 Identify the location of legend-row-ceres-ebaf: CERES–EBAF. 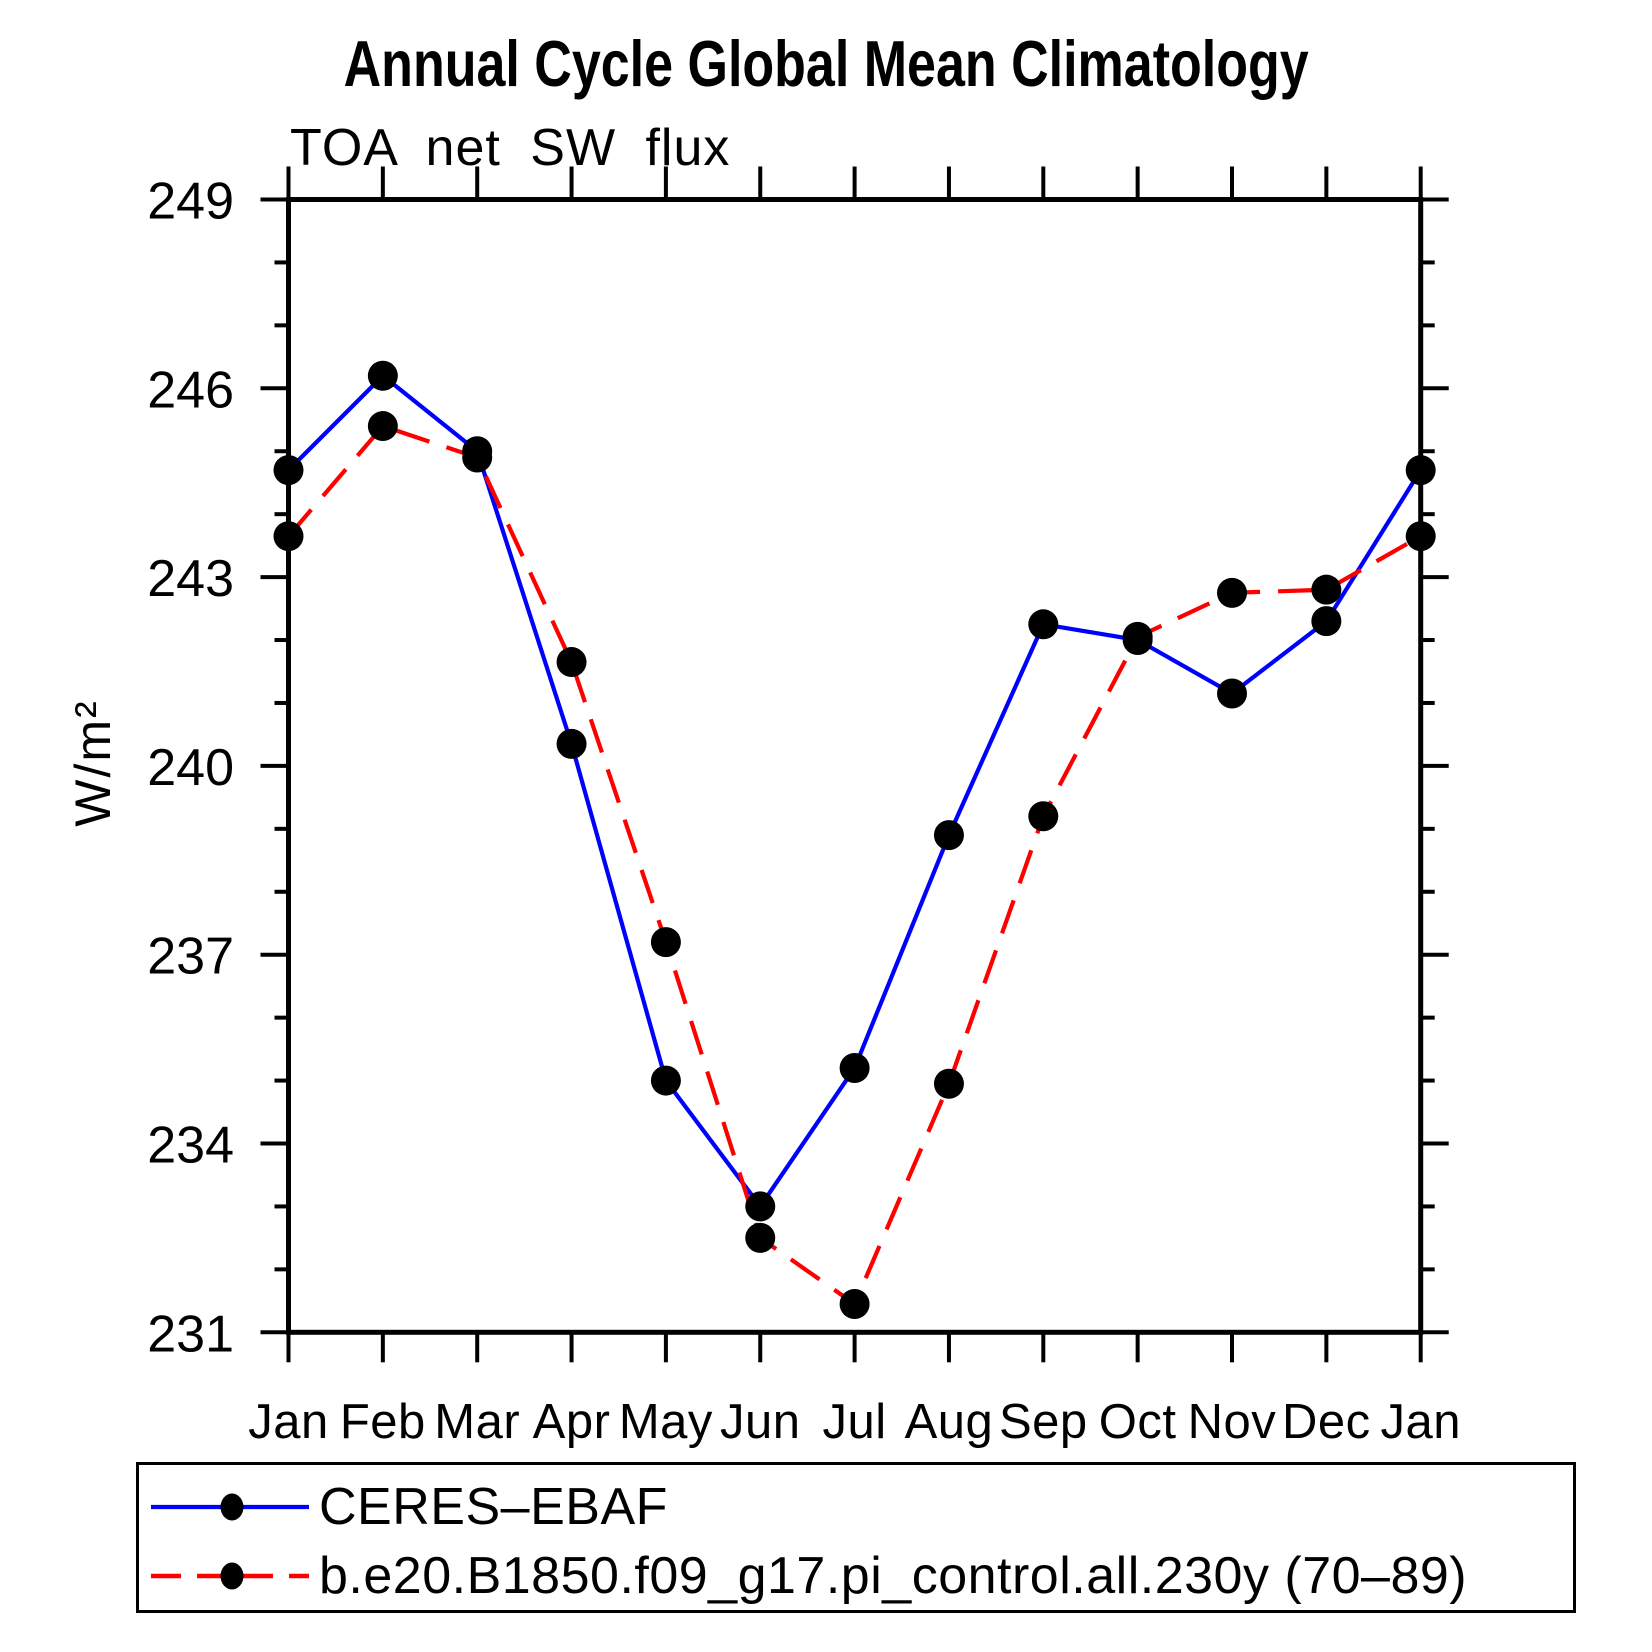
(856, 1506).